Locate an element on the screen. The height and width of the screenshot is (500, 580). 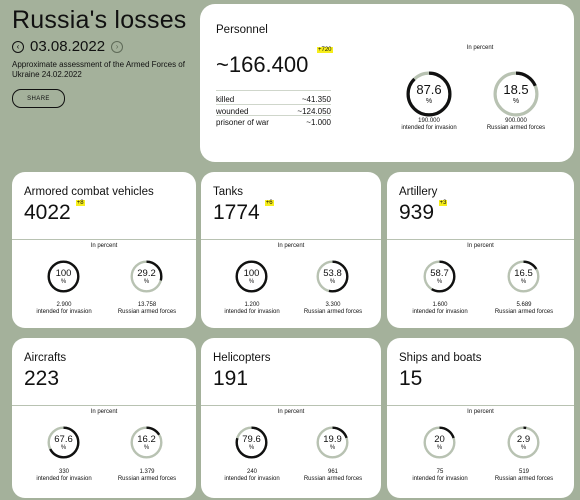
current-date: 03.08.2022 is located at coordinates (68, 46).